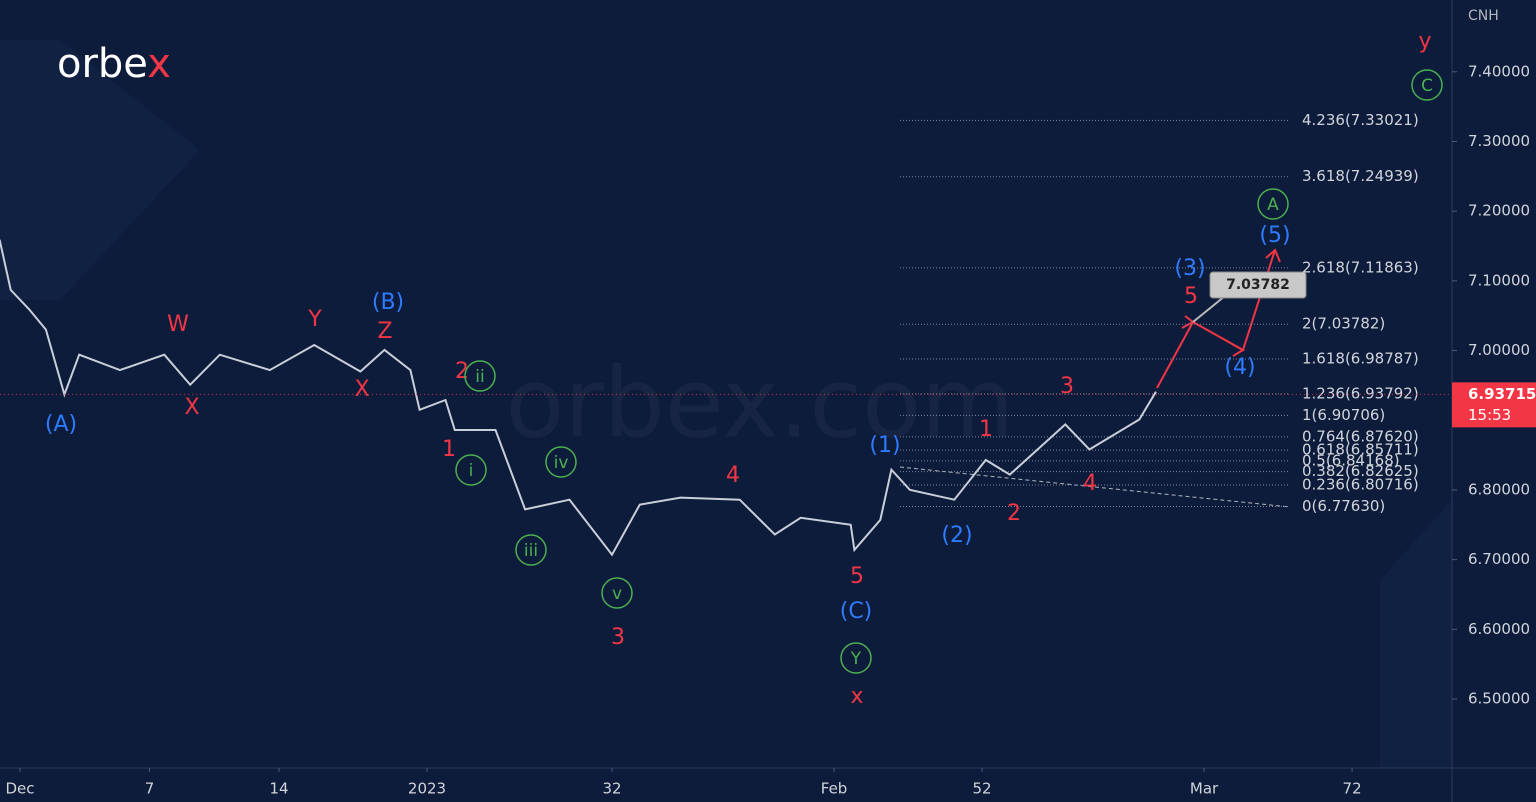 This screenshot has width=1536, height=802. What do you see at coordinates (760, 403) in the screenshot?
I see `watermark: orbex.com` at bounding box center [760, 403].